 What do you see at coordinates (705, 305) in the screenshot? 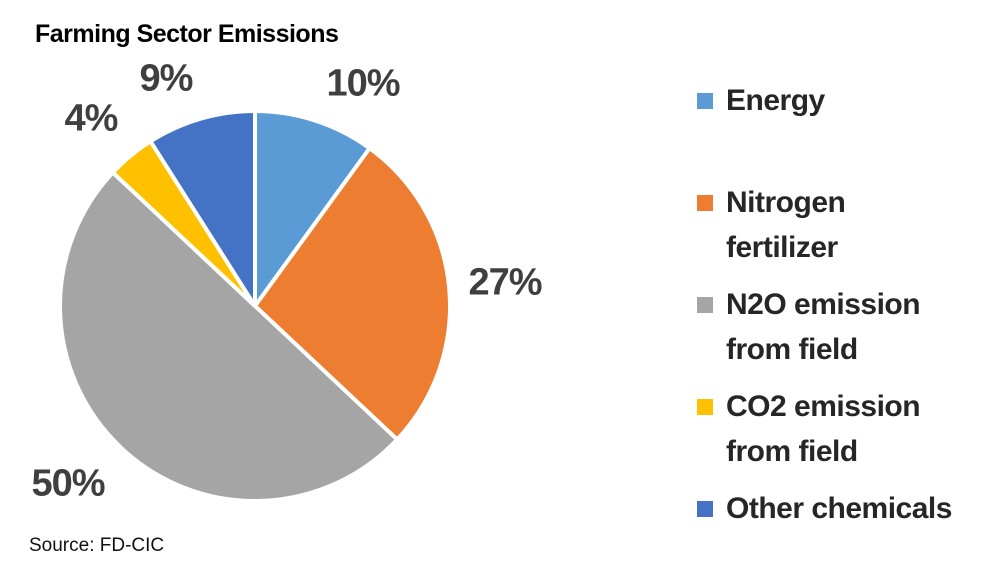
I see `legend-swatch-n2o-emission` at bounding box center [705, 305].